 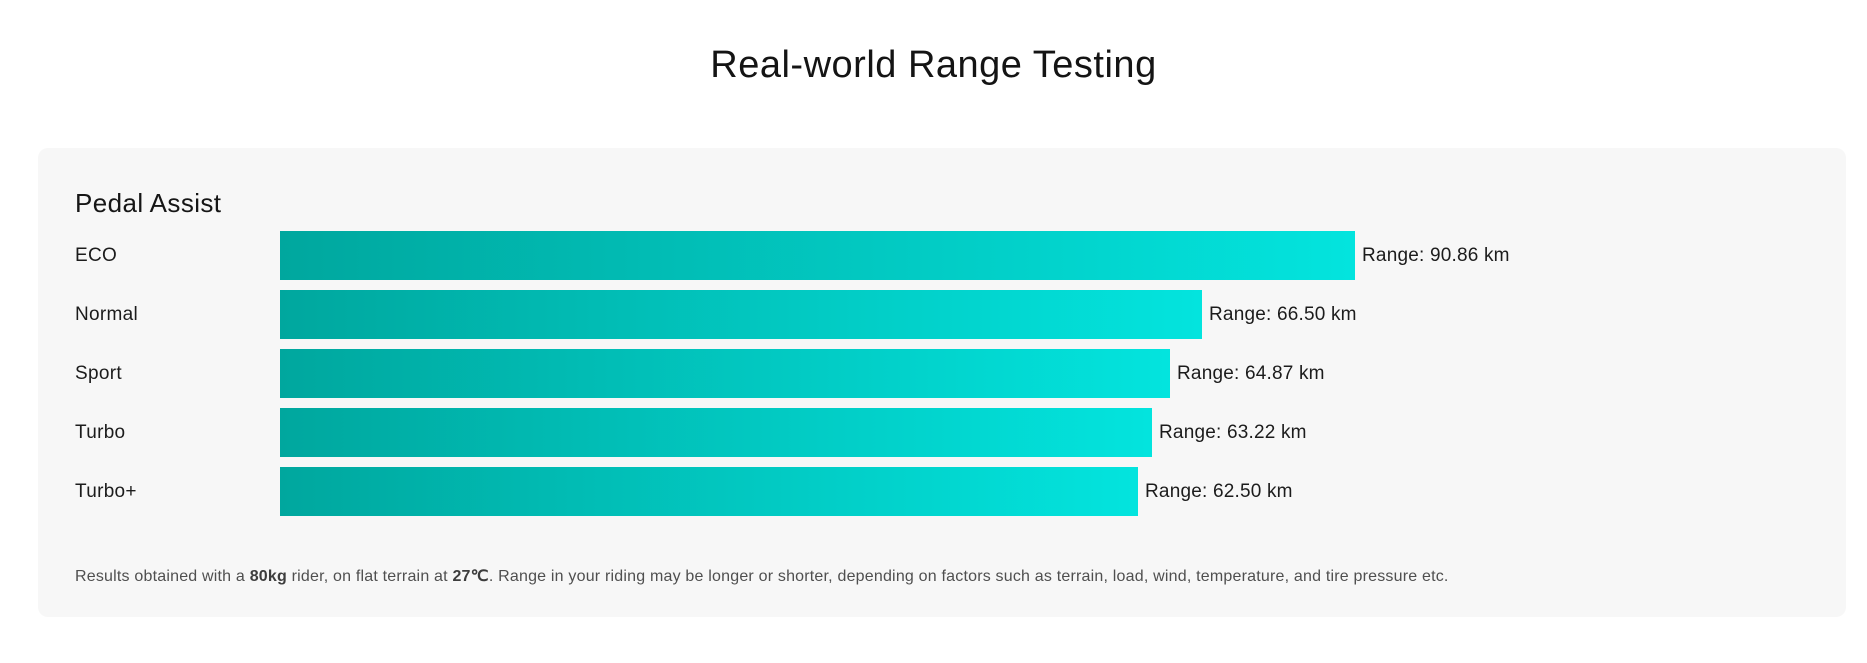 What do you see at coordinates (369, 576) in the screenshot?
I see `footnote-text-2: rider, on flat terrain at` at bounding box center [369, 576].